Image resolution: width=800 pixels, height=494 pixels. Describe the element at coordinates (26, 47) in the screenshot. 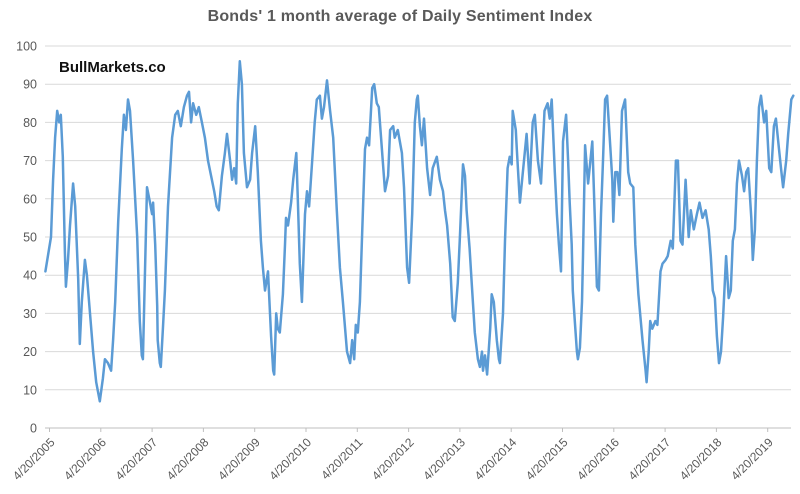

I see `y-tick-label: 100` at that location.